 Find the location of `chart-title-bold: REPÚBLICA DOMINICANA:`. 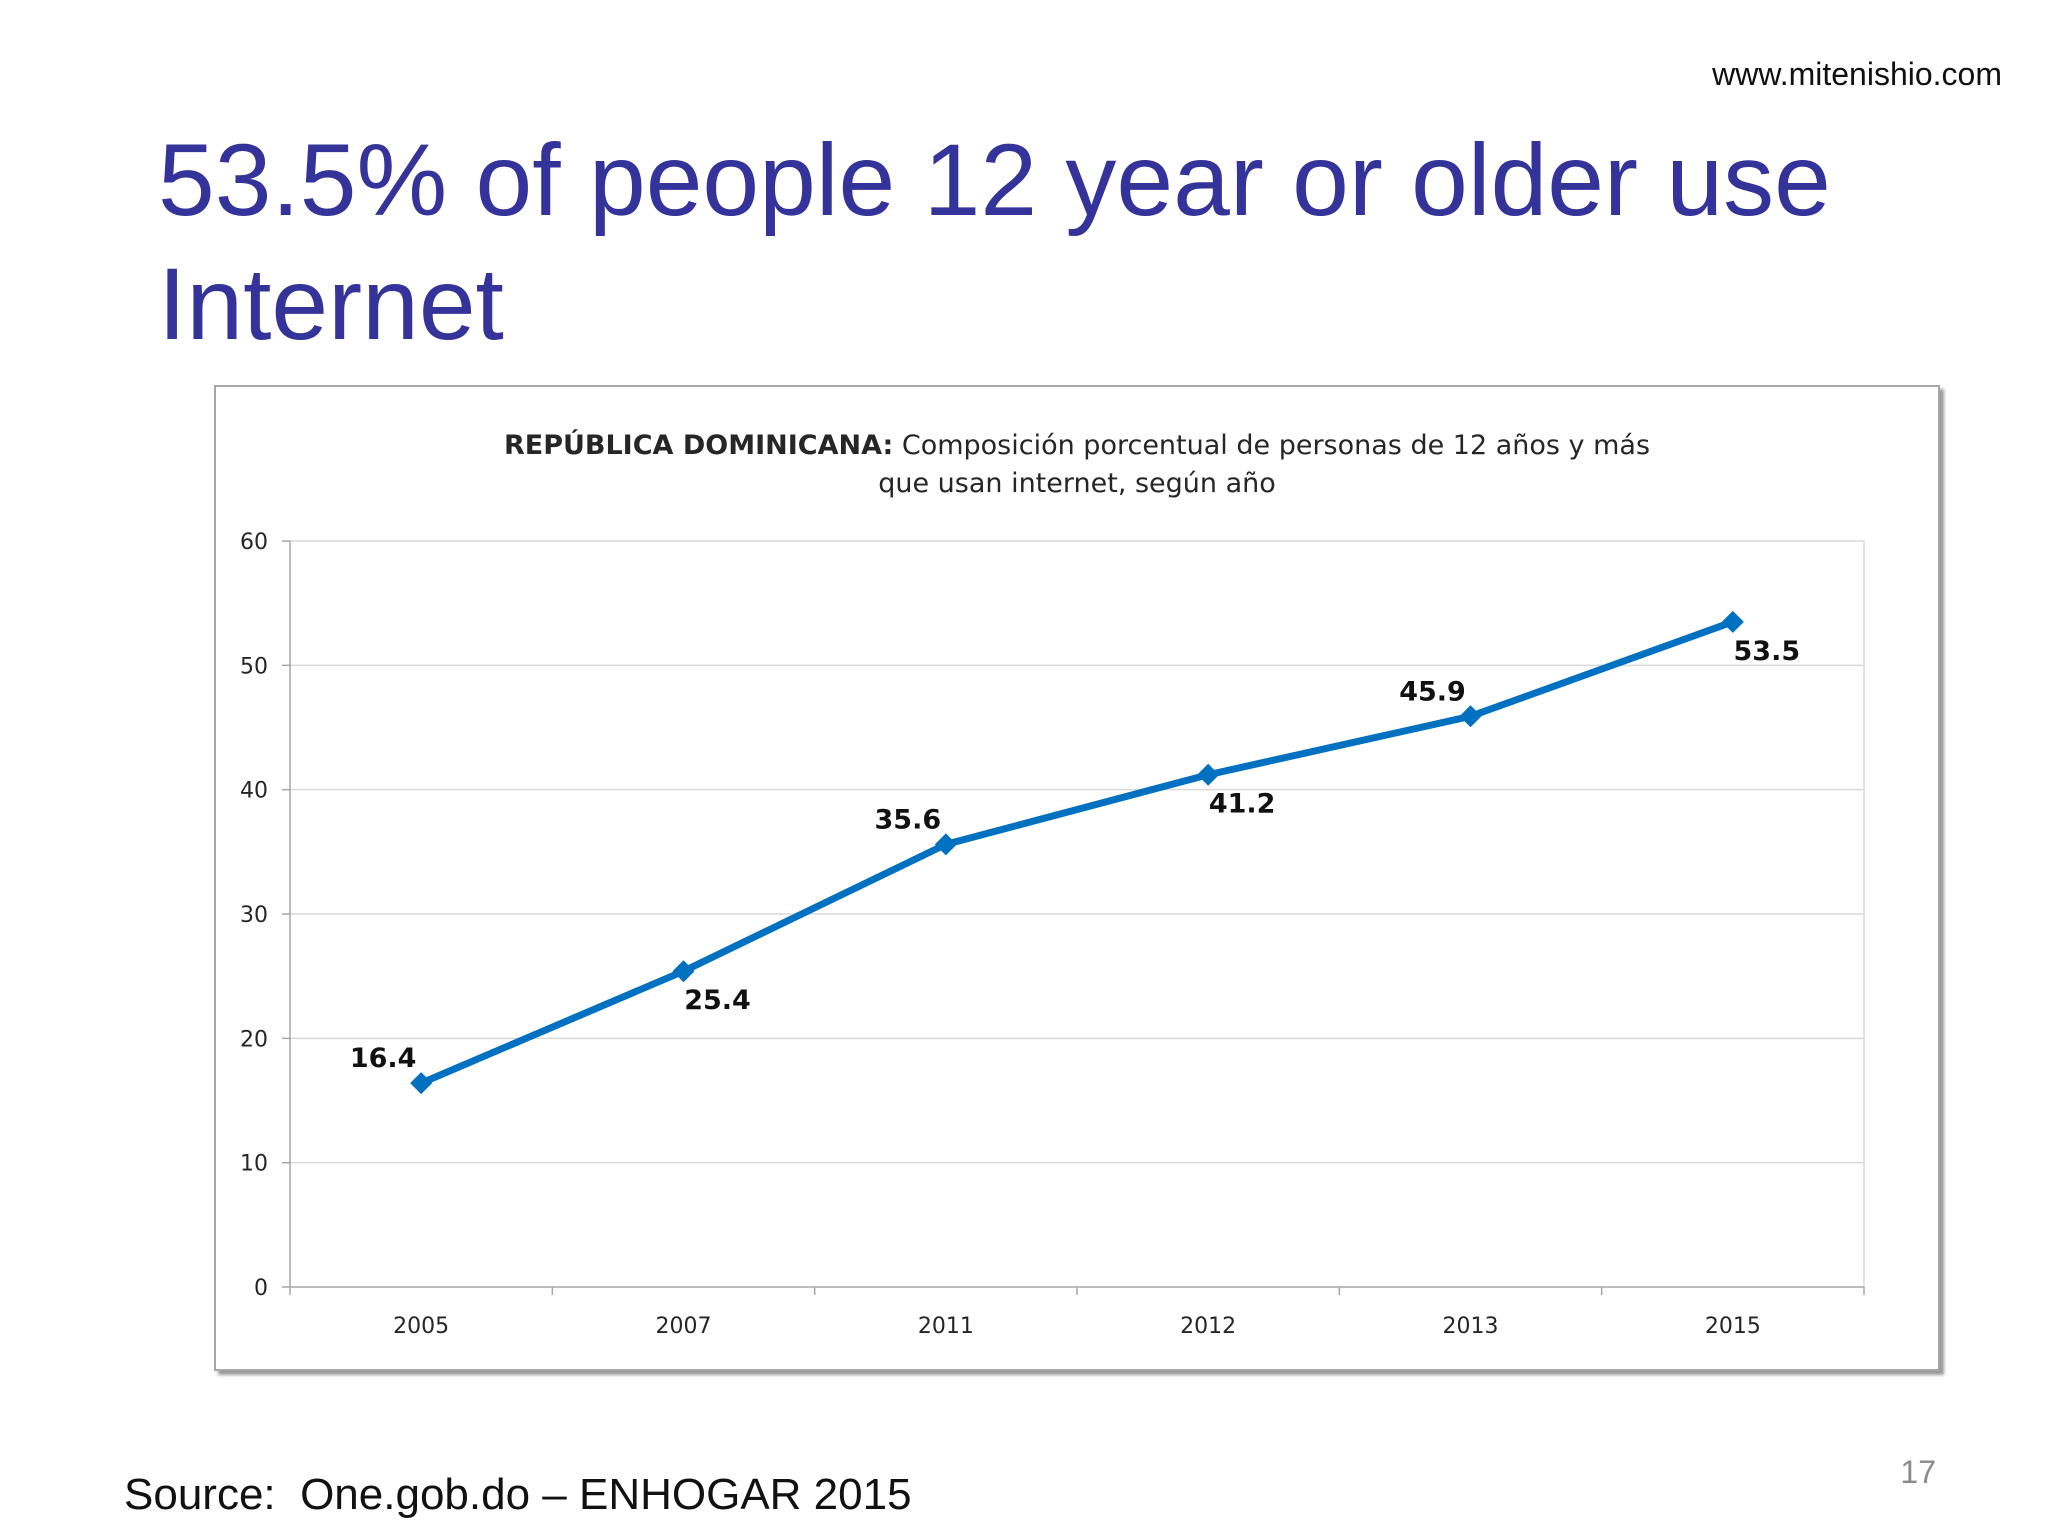

chart-title-bold: REPÚBLICA DOMINICANA: is located at coordinates (698, 445).